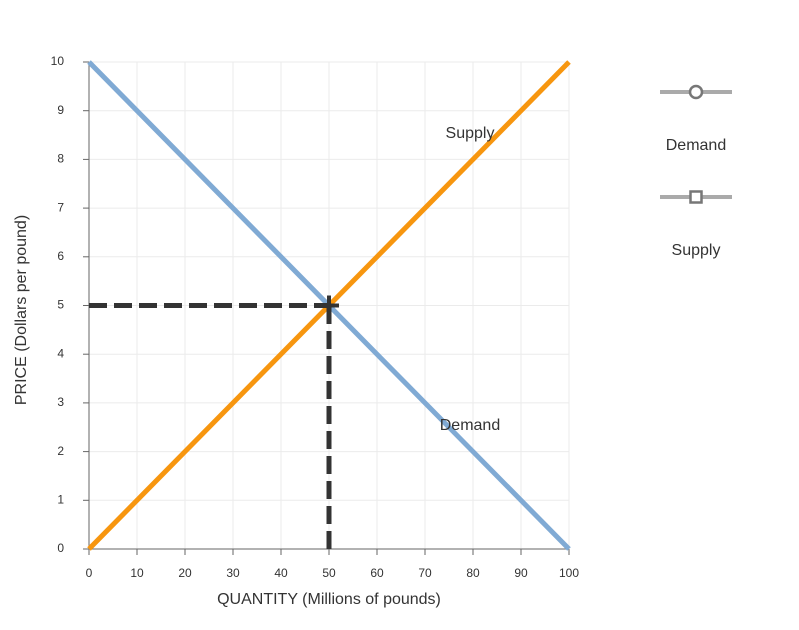 This screenshot has width=799, height=630. I want to click on equilibrium-point, so click(329, 305).